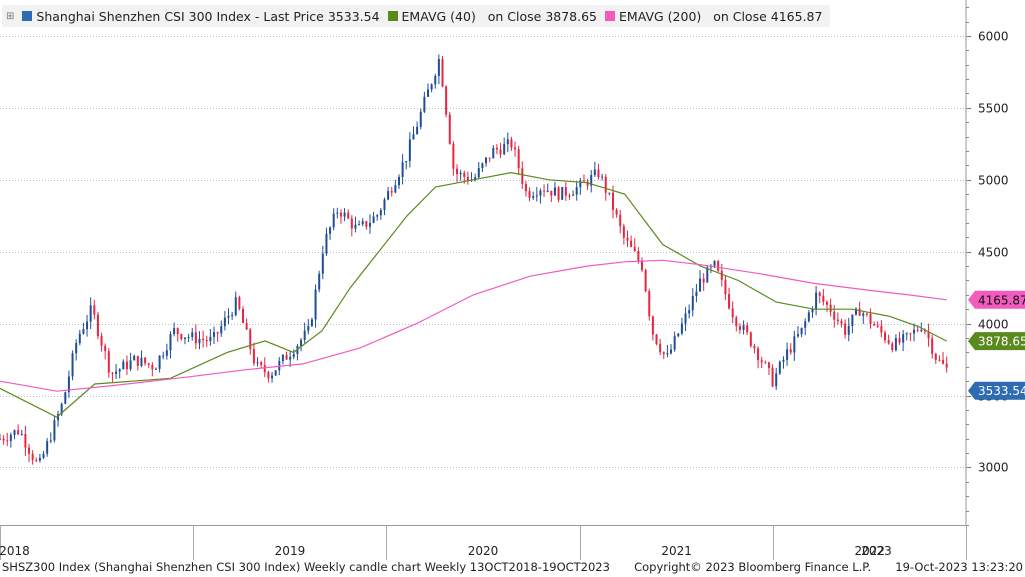  What do you see at coordinates (676, 551) in the screenshot?
I see `x-tick-label: 2021` at bounding box center [676, 551].